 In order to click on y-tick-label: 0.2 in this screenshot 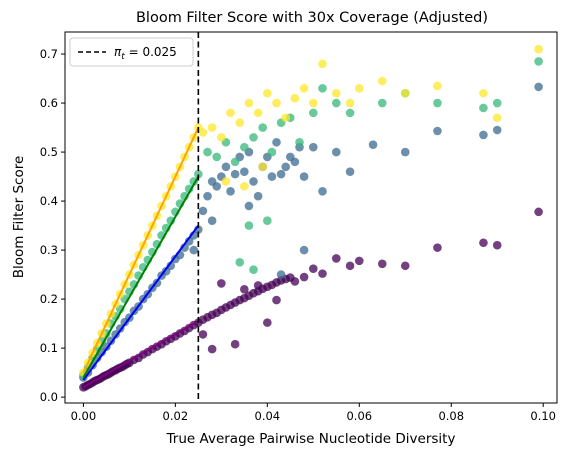, I will do `click(49, 299)`.